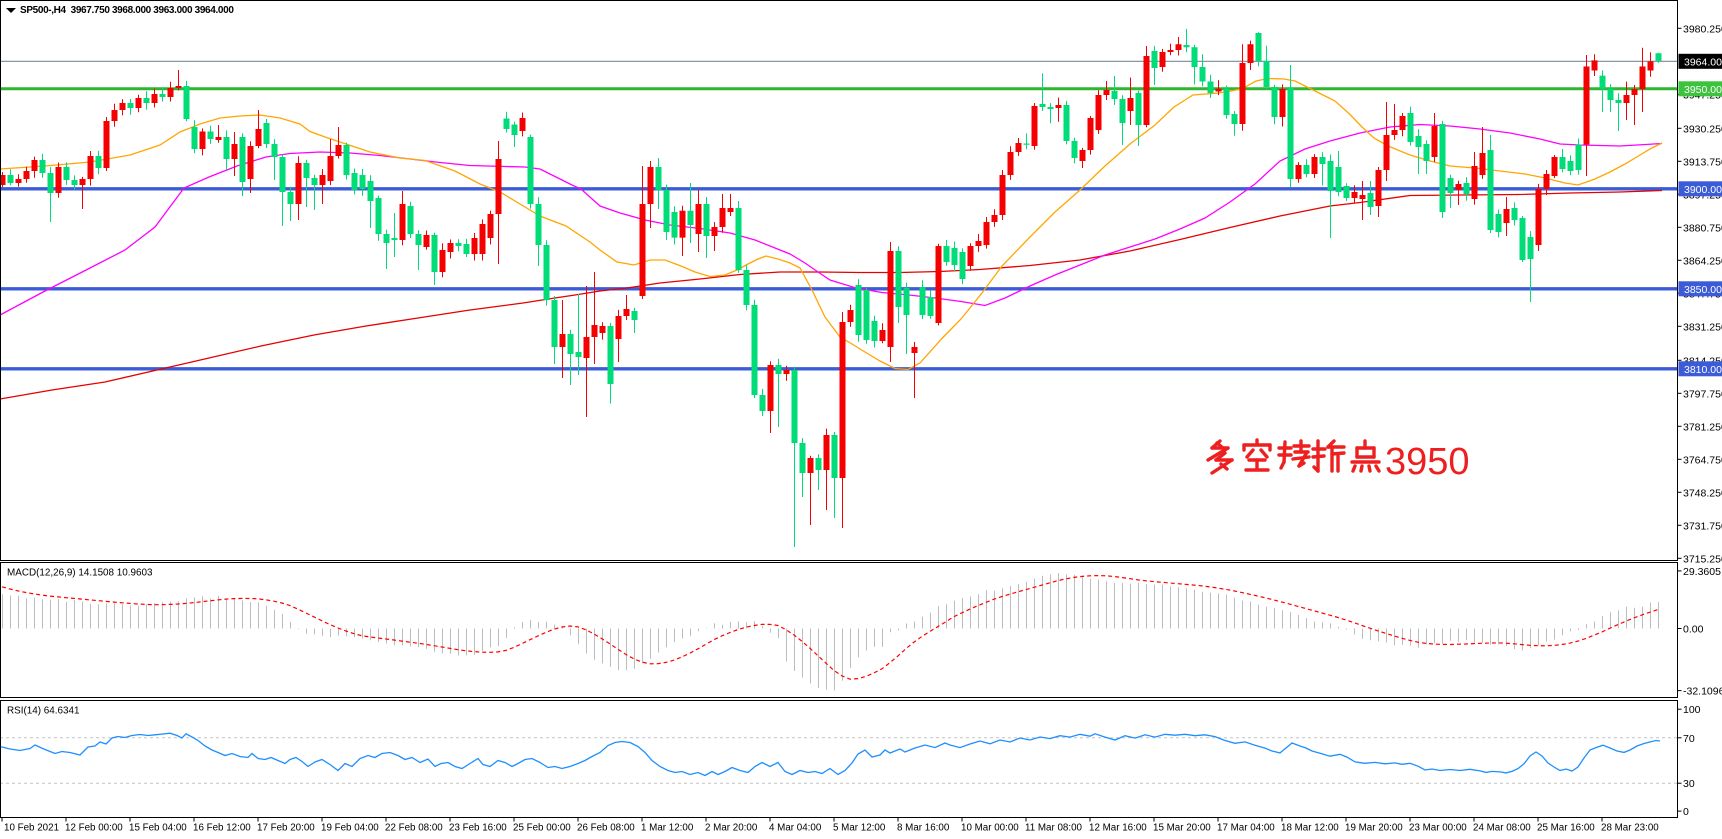  Describe the element at coordinates (1693, 630) in the screenshot. I see `svg-text: 0.00` at that location.